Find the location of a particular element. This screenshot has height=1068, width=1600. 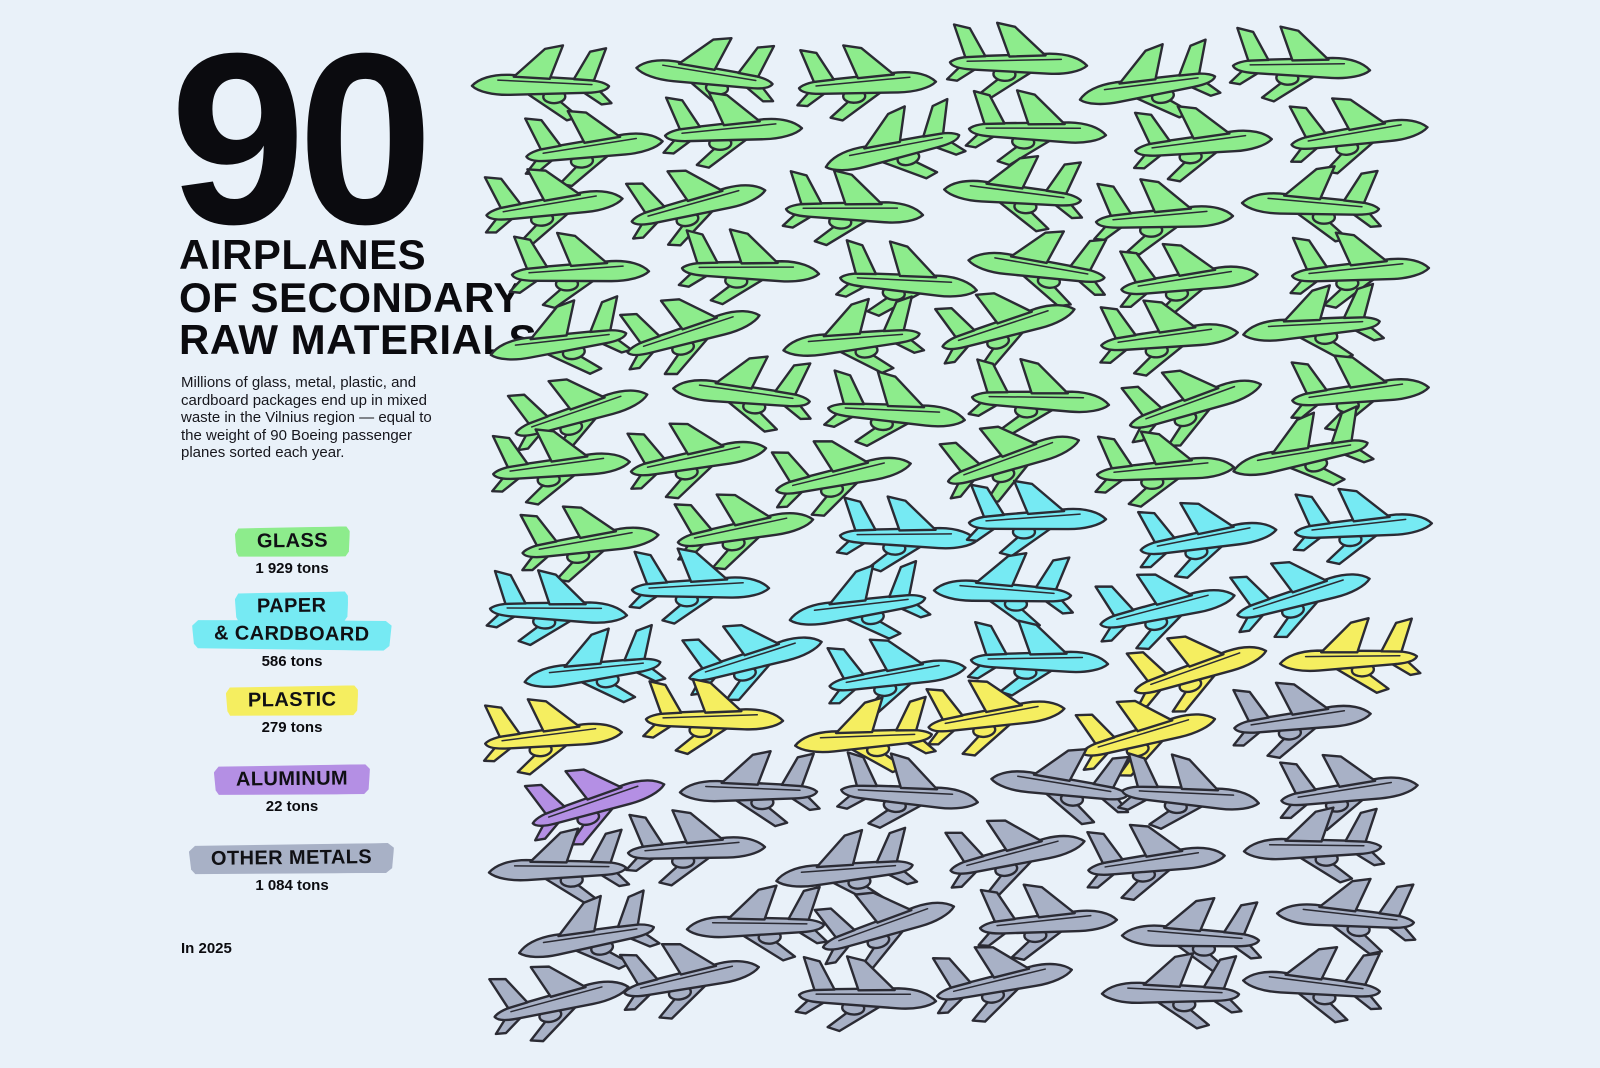

legend-item-plastic: PLASTIC 279 tons is located at coordinates (292, 711).